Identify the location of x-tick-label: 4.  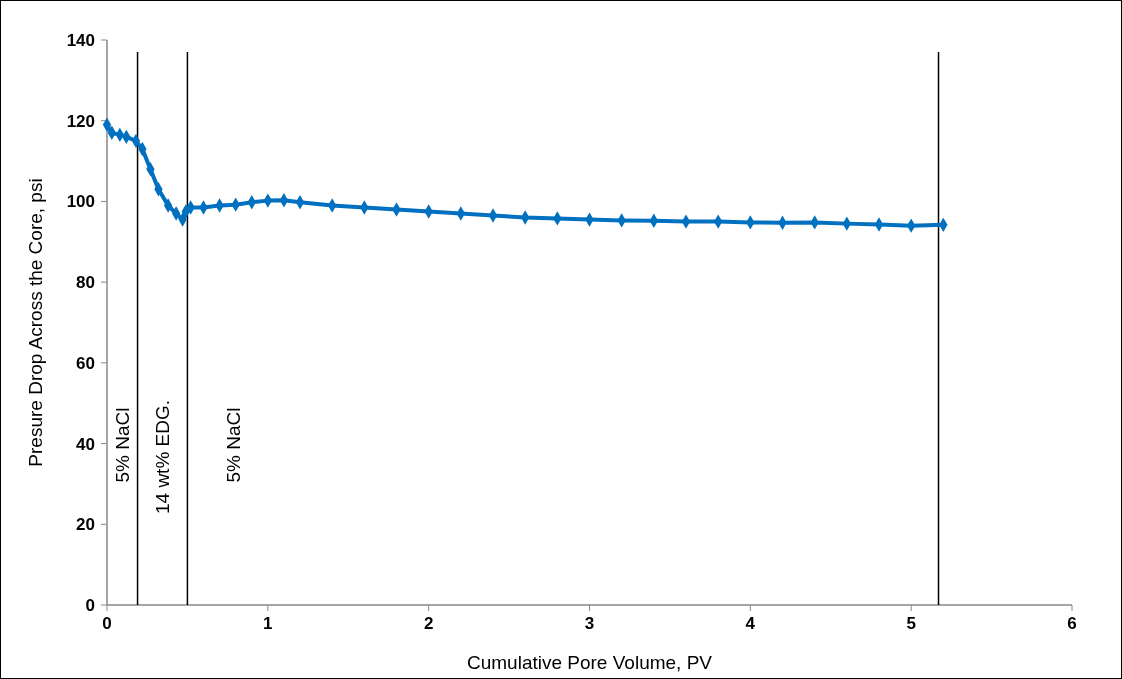
(750, 623).